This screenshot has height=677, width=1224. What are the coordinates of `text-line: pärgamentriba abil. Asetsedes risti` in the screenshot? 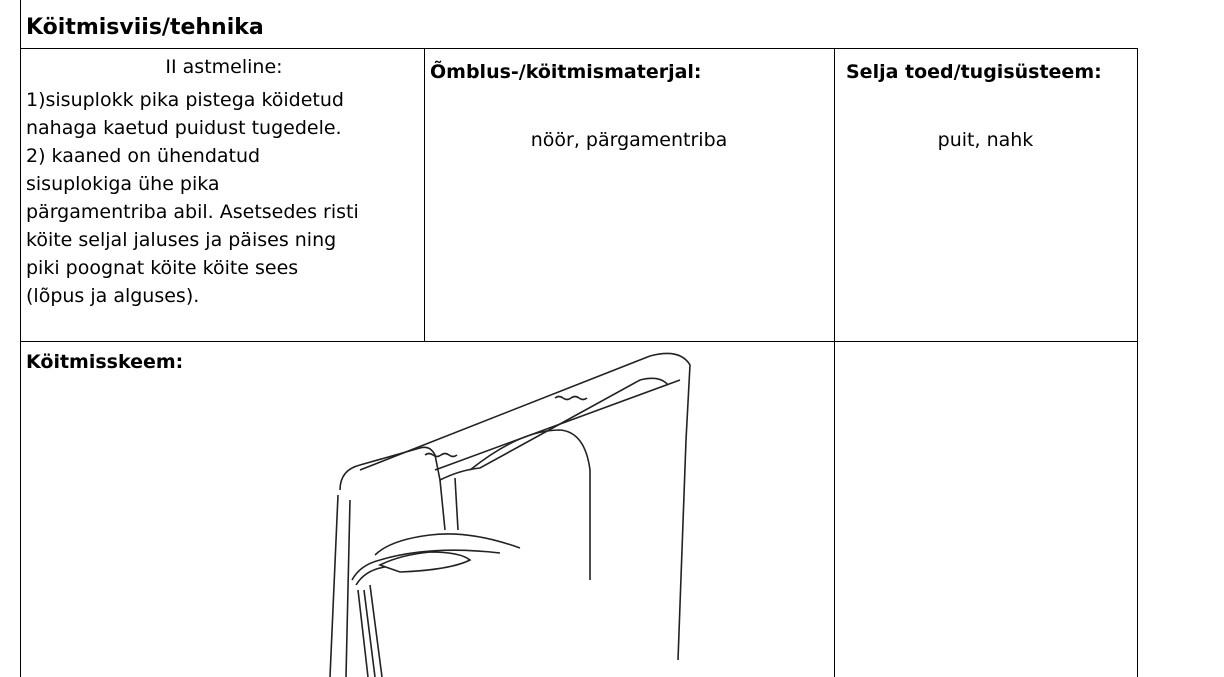 It's located at (192, 212).